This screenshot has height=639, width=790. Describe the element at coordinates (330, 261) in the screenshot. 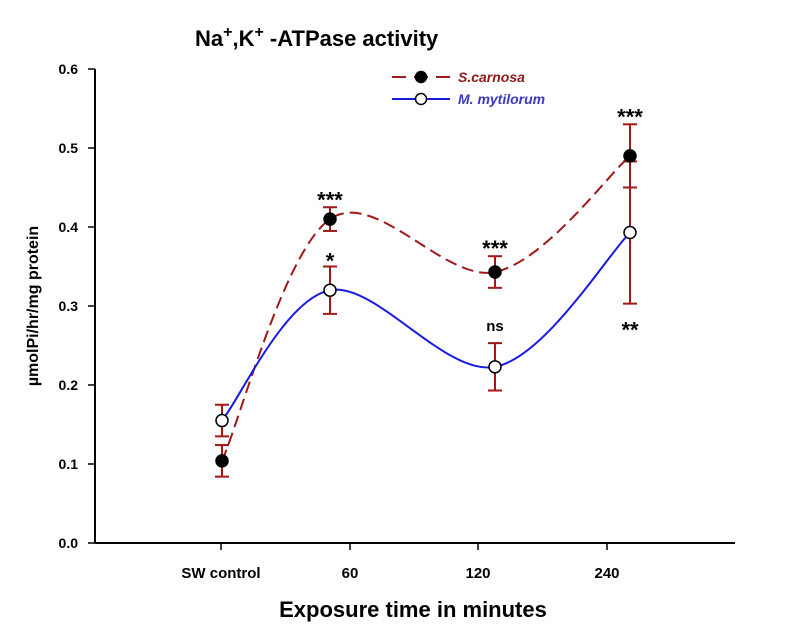

I see `significance-label: *` at that location.